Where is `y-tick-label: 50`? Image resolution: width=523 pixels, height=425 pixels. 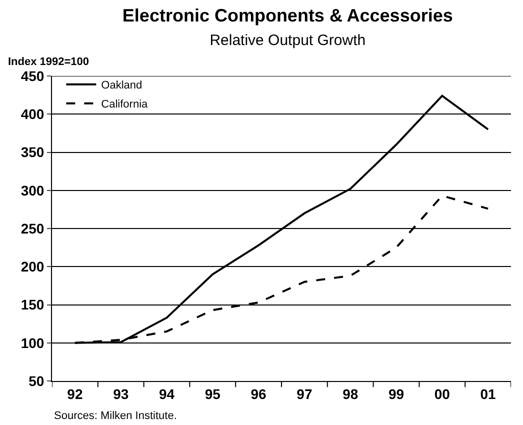 y-tick-label: 50 is located at coordinates (36, 380).